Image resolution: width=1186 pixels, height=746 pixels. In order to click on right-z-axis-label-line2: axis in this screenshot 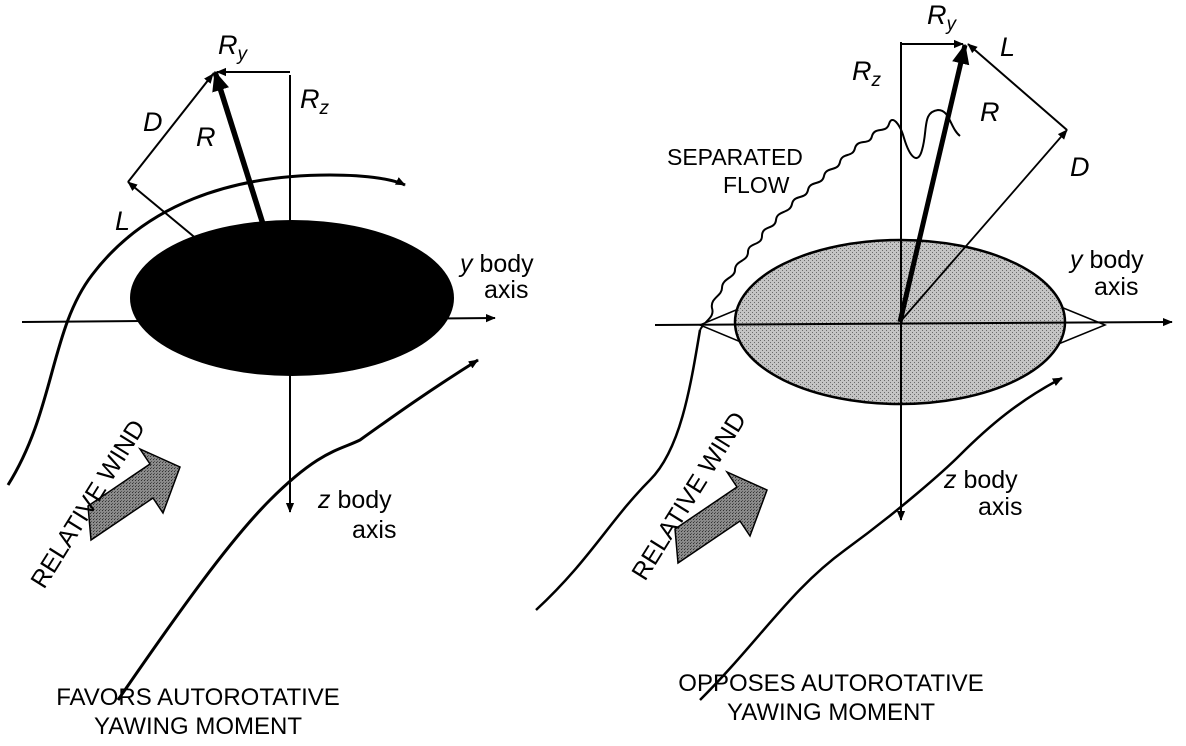, I will do `click(1000, 507)`.